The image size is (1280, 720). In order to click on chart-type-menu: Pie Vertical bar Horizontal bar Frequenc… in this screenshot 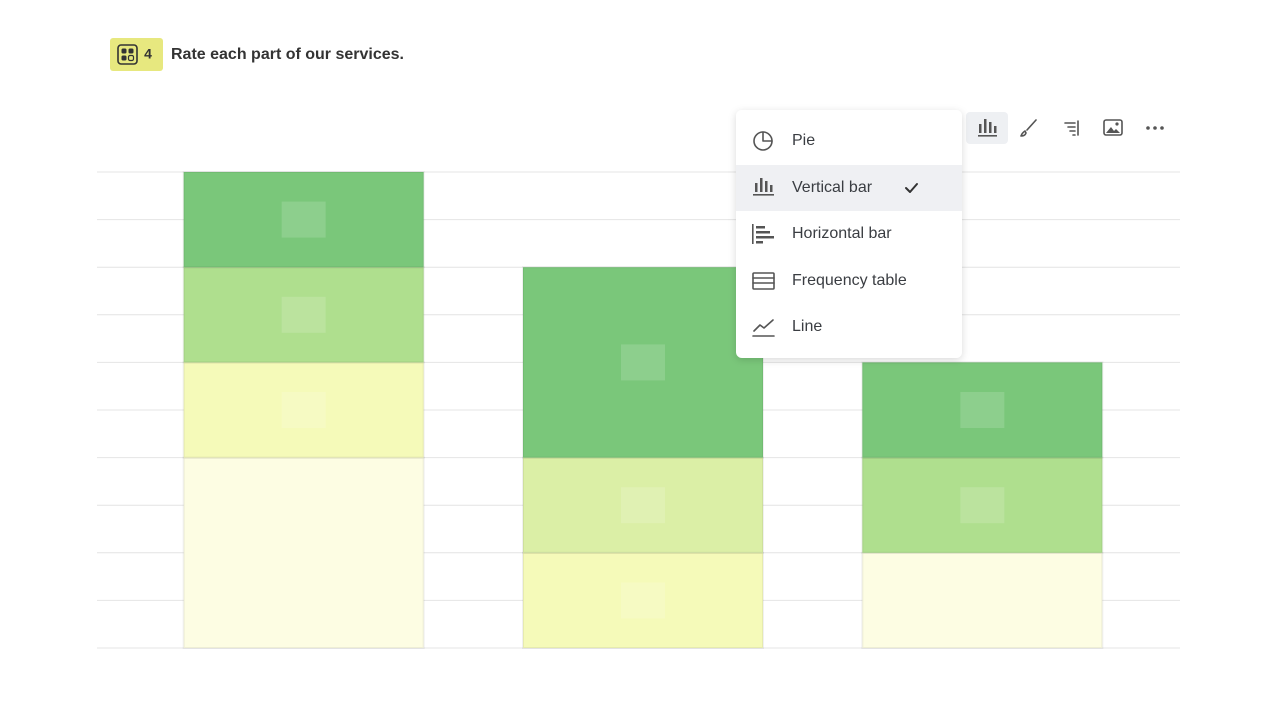, I will do `click(849, 234)`.